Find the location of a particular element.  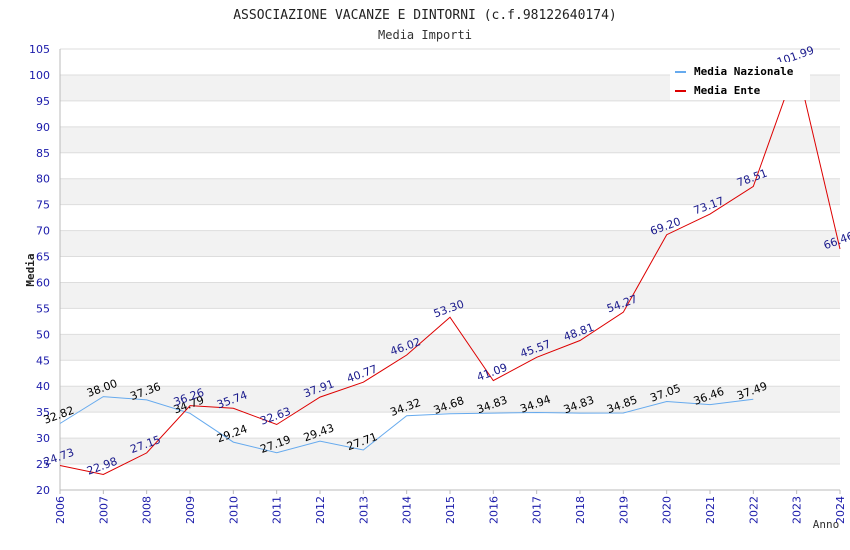

x-tick-label: 2007 is located at coordinates (103, 510).